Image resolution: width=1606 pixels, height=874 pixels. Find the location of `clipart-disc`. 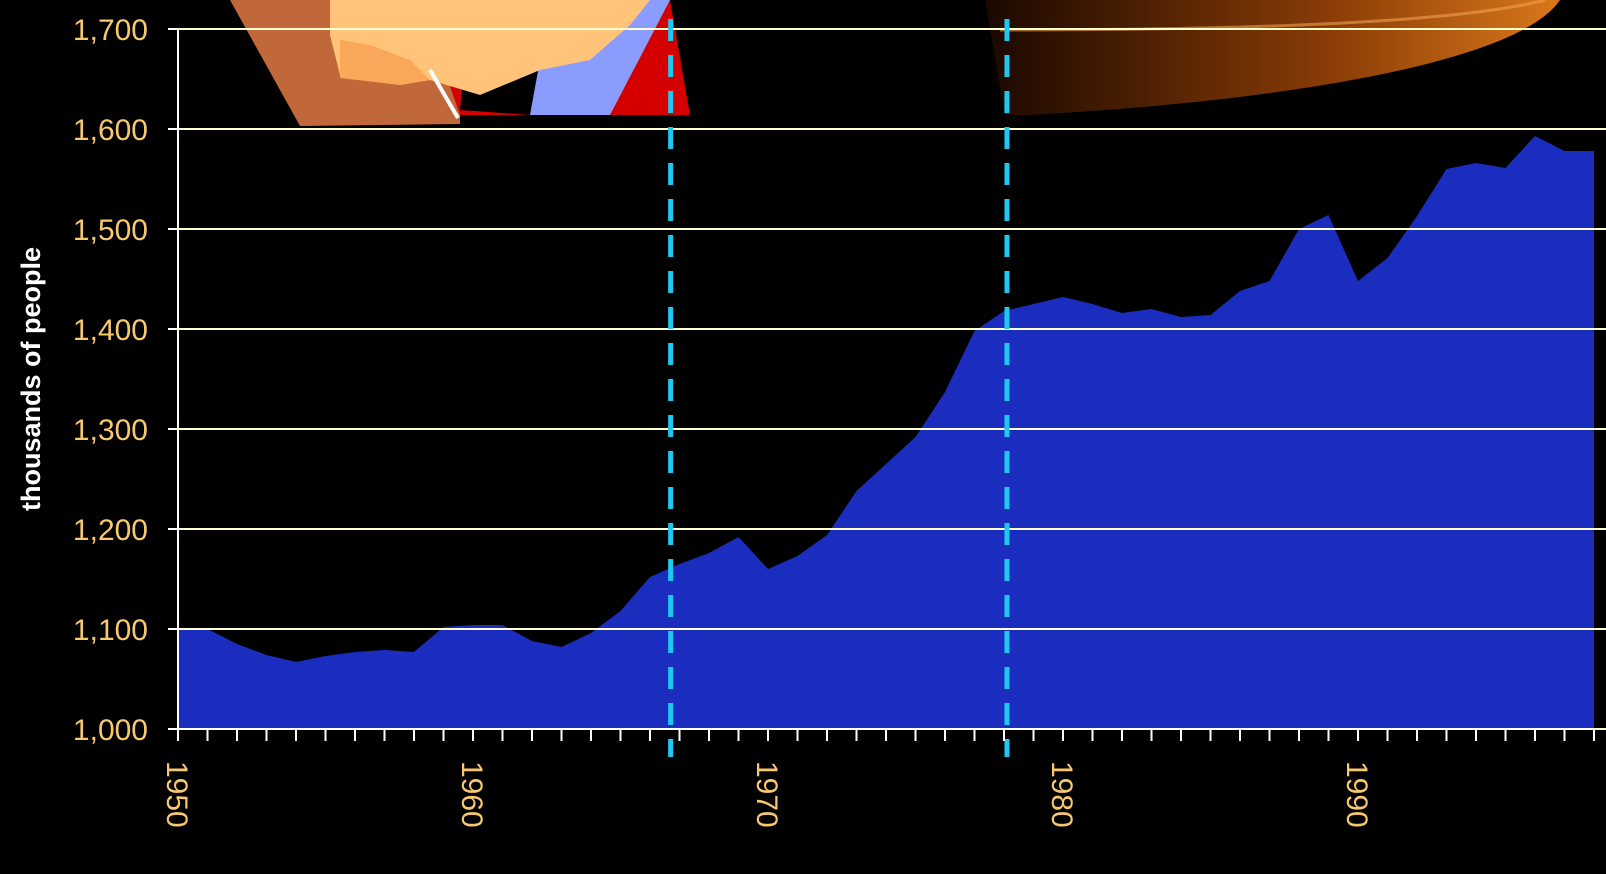

clipart-disc is located at coordinates (1272, 57).